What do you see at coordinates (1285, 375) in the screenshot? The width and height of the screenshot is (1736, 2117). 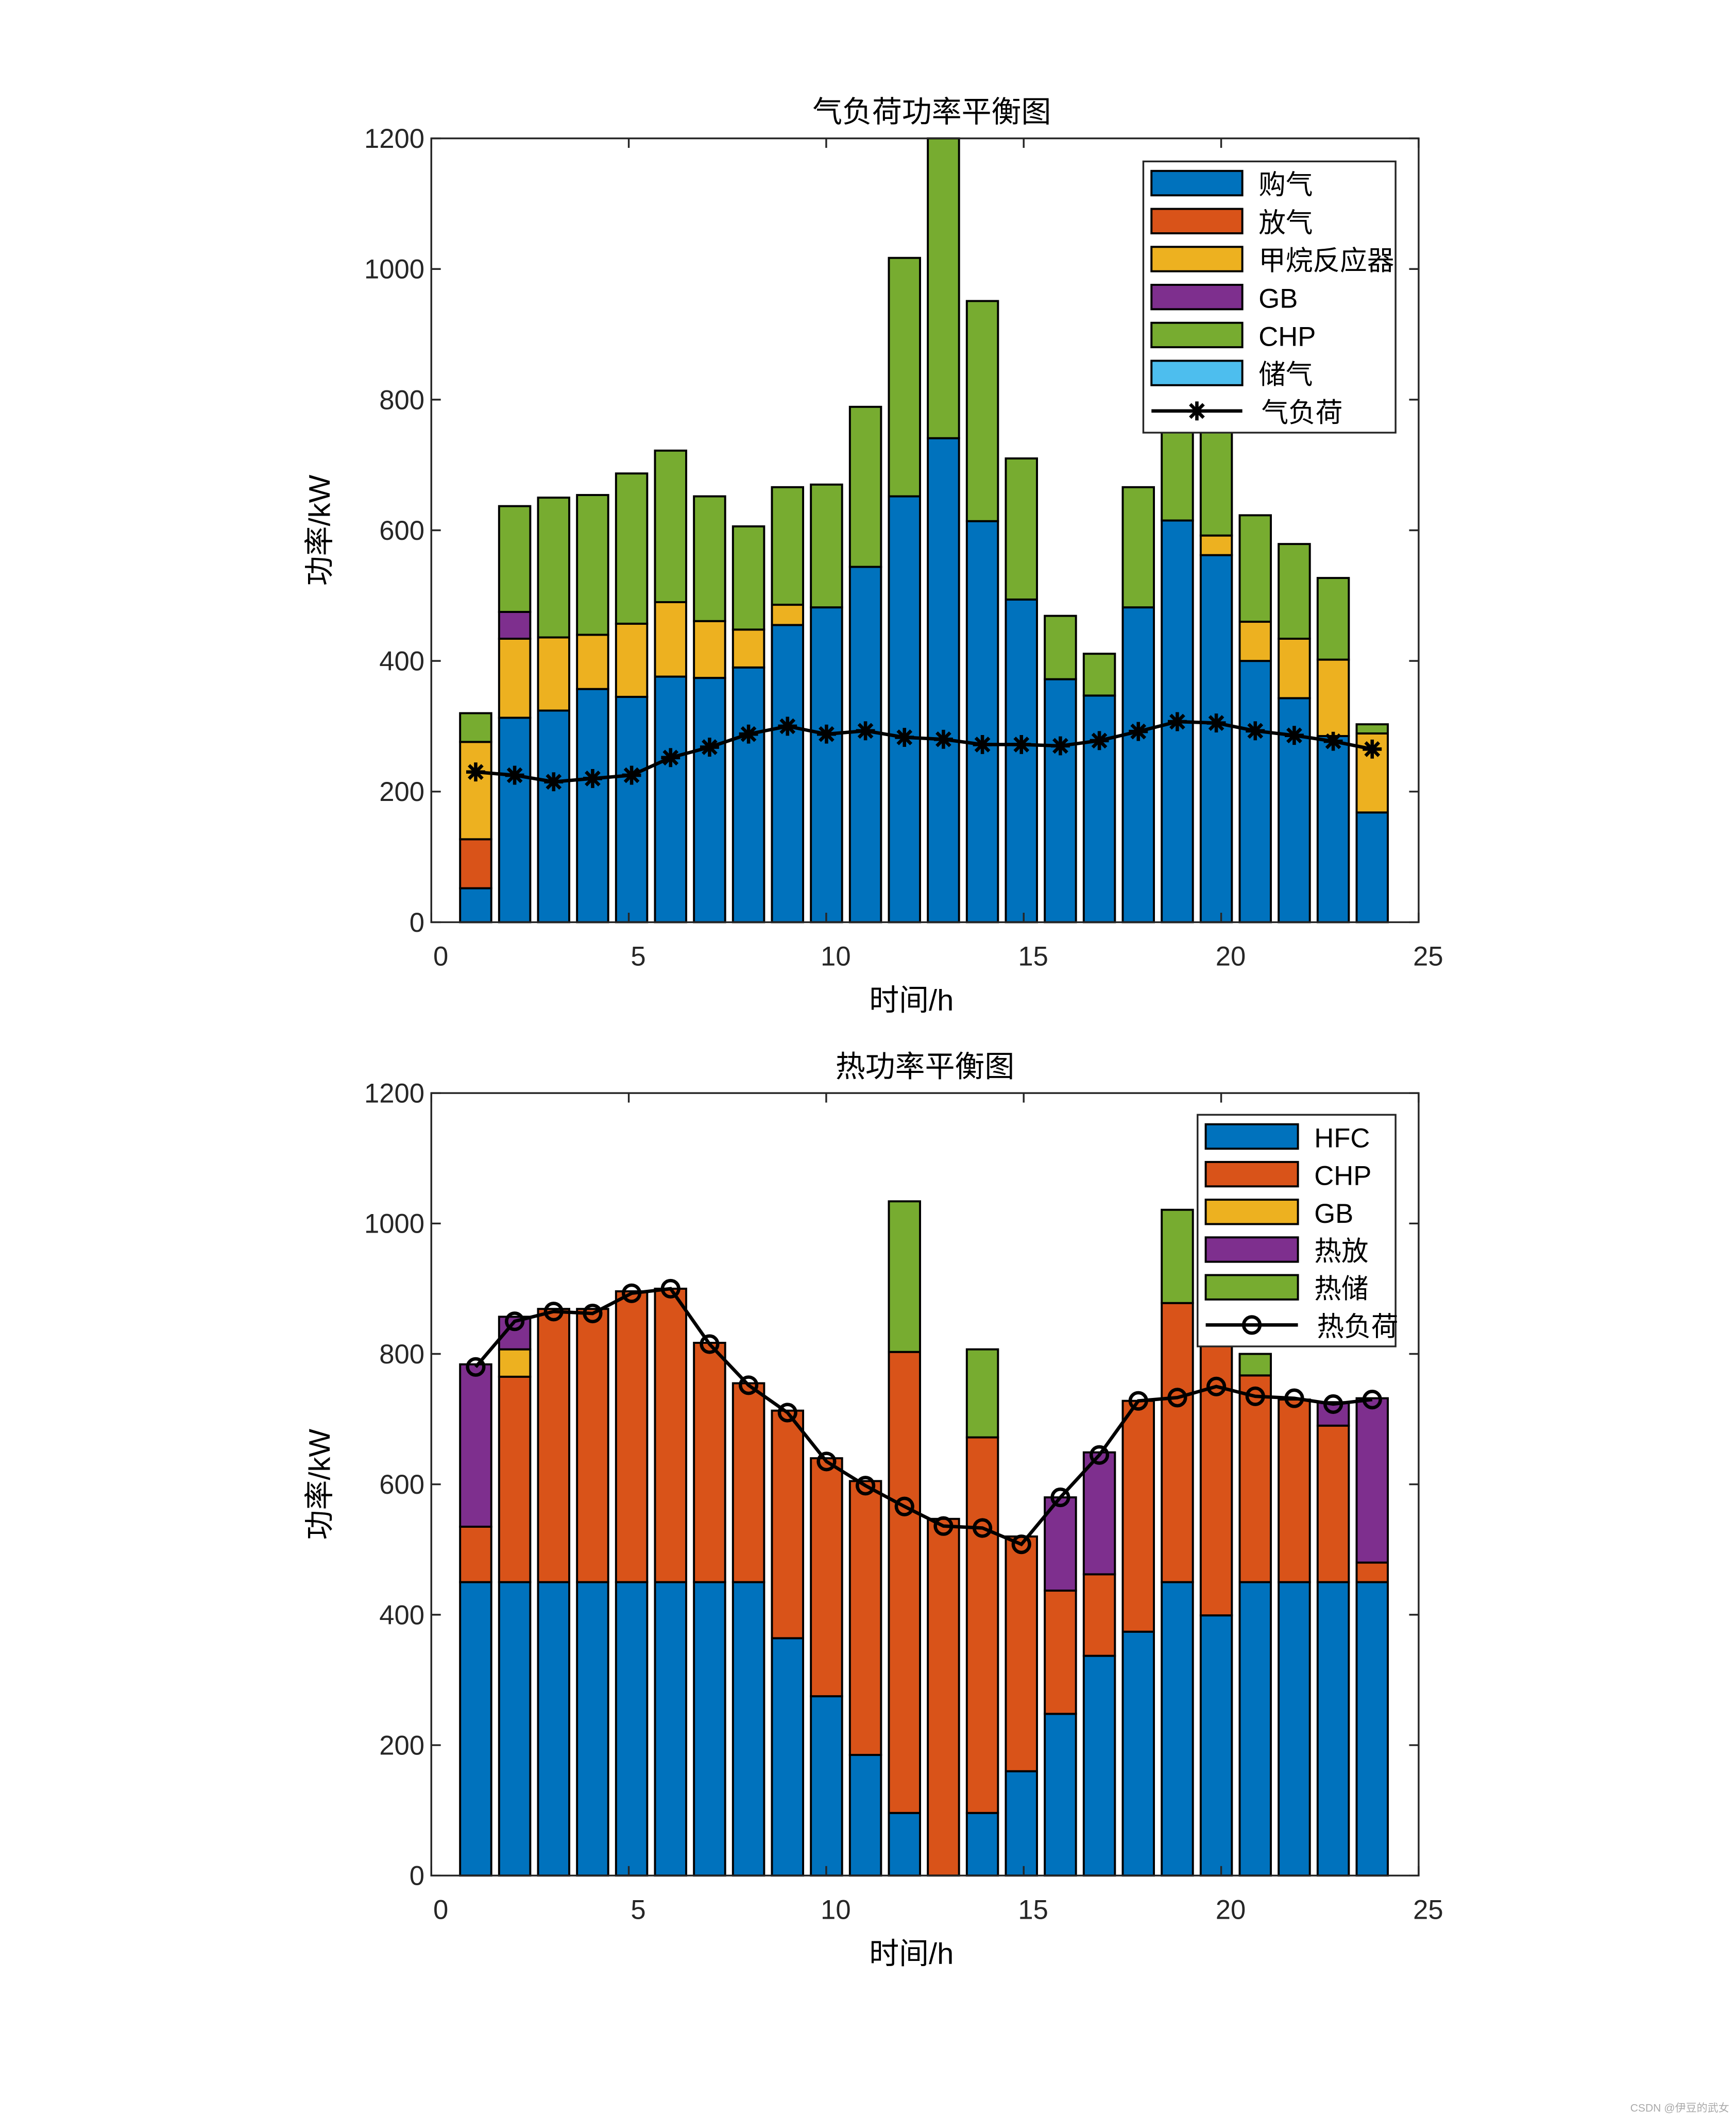 I see `legend-label: 储气` at bounding box center [1285, 375].